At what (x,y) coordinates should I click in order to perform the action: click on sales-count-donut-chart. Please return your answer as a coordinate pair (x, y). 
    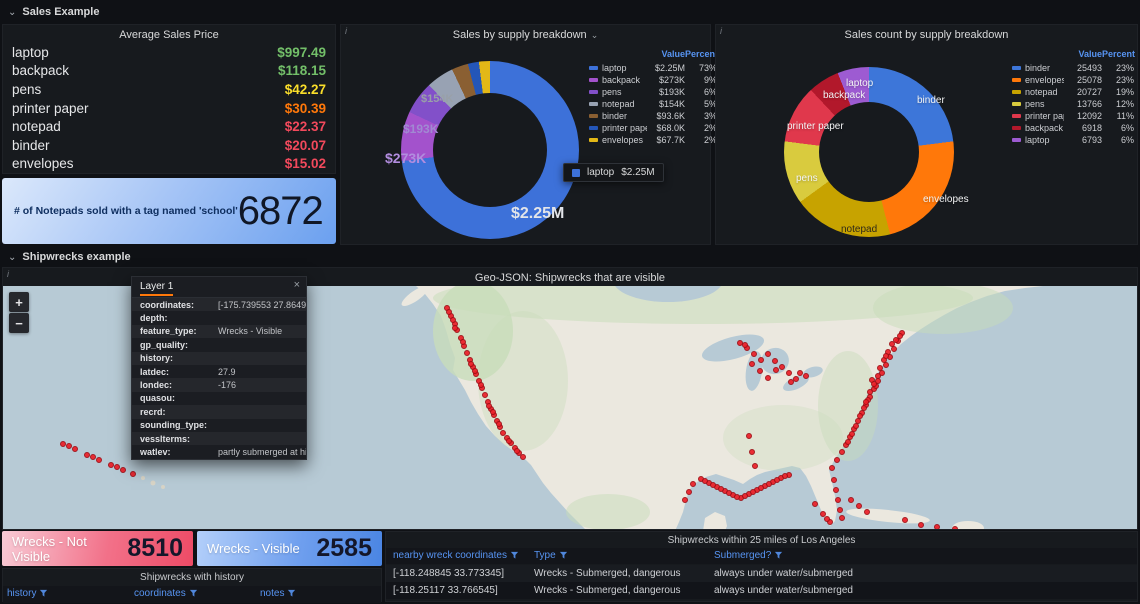
    Looking at the image, I should click on (869, 152).